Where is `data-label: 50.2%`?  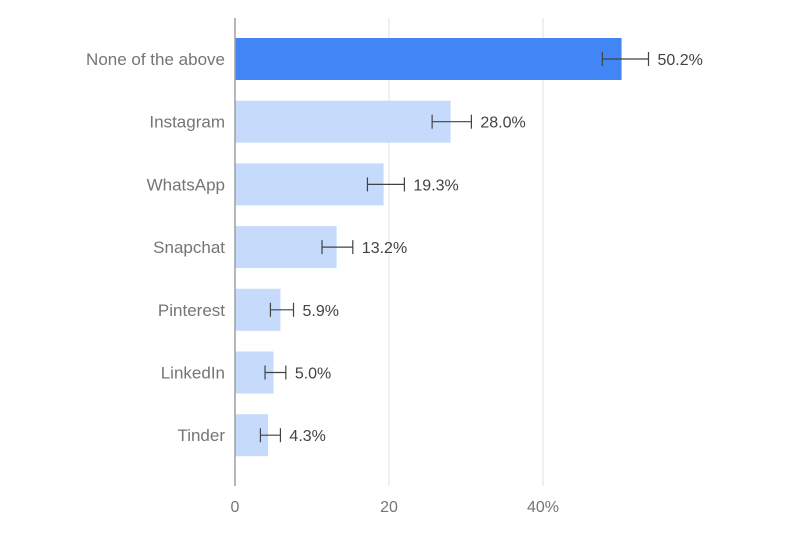
data-label: 50.2% is located at coordinates (679, 60).